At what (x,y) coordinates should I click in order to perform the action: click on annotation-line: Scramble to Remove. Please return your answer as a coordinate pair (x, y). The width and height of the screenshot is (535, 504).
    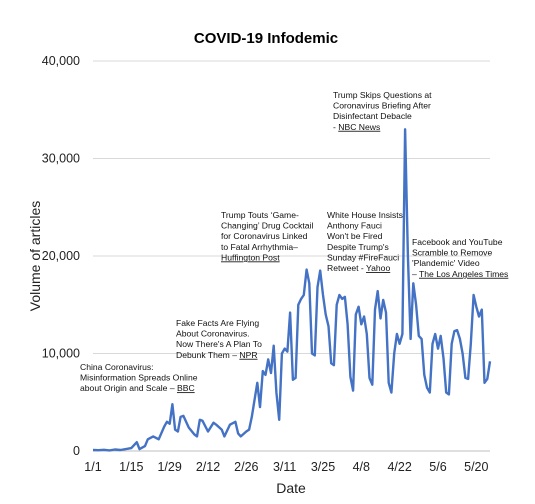
    Looking at the image, I should click on (452, 253).